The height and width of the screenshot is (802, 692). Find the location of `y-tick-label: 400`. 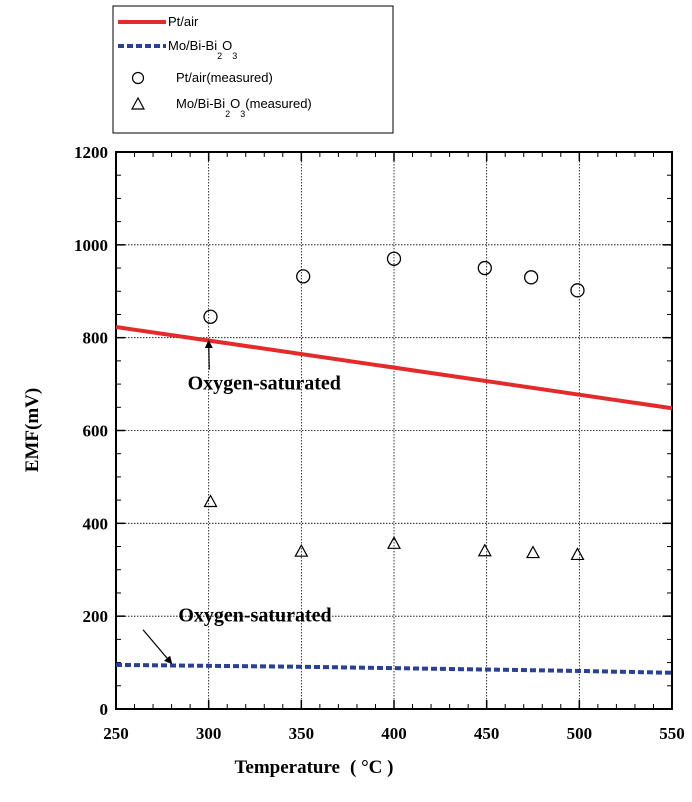

y-tick-label: 400 is located at coordinates (96, 523).